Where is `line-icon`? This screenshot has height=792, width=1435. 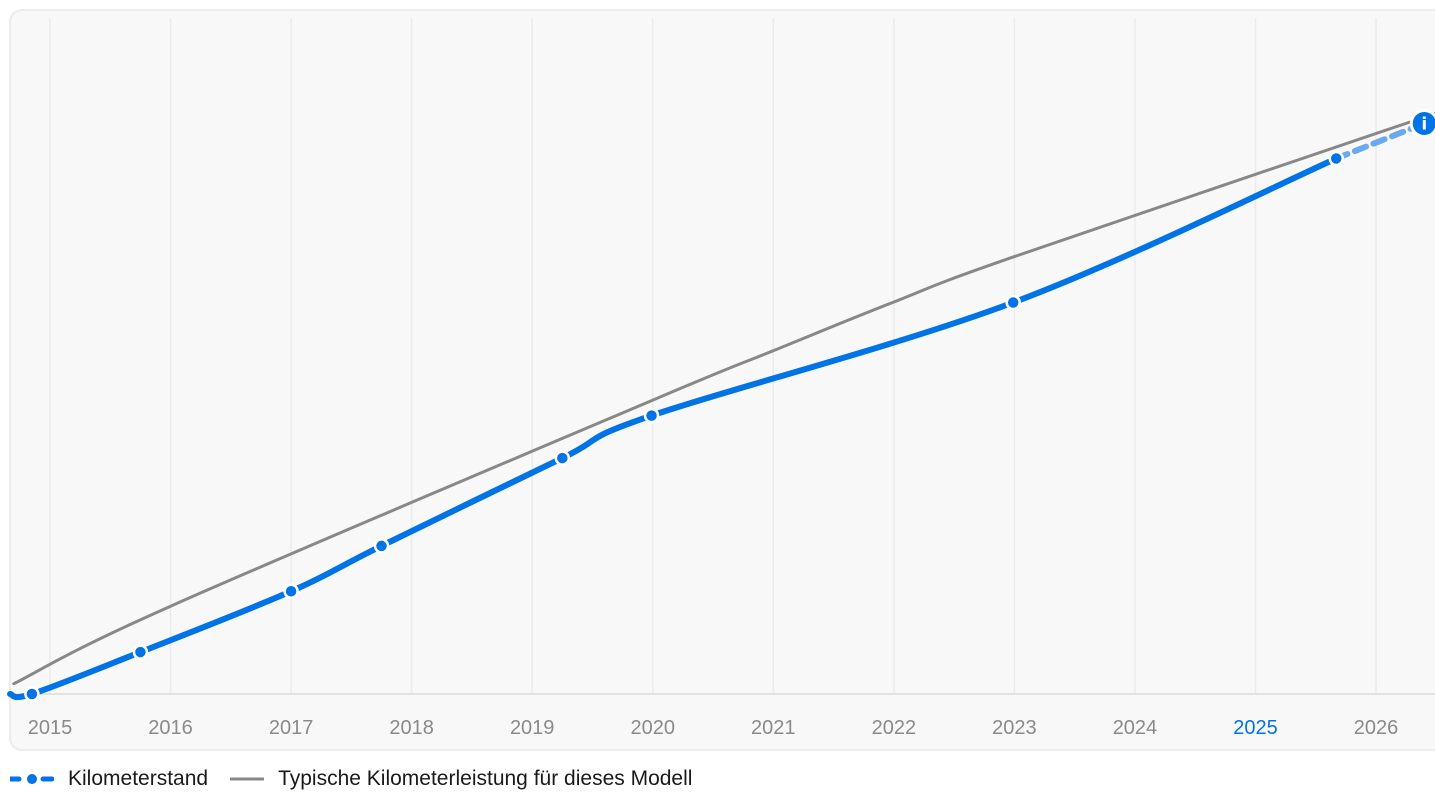 line-icon is located at coordinates (247, 779).